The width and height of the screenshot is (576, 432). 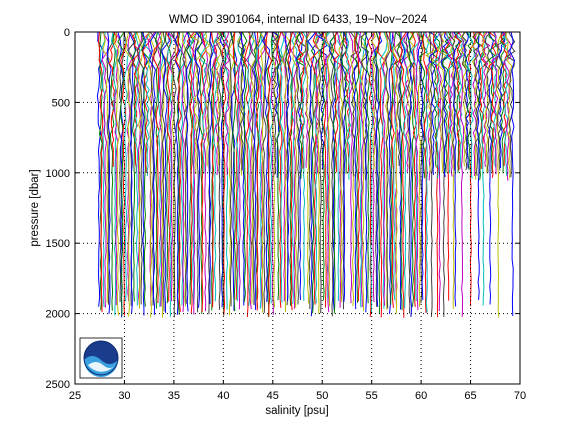 I want to click on x-tick-label: 25, so click(x=75, y=396).